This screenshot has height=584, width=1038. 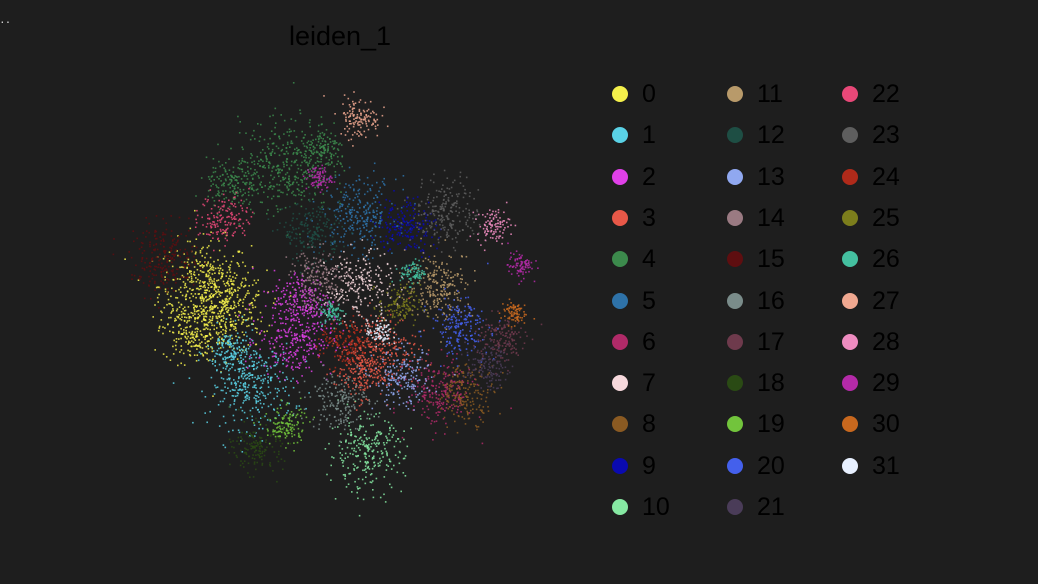 What do you see at coordinates (771, 217) in the screenshot?
I see `legend-label-14: 14` at bounding box center [771, 217].